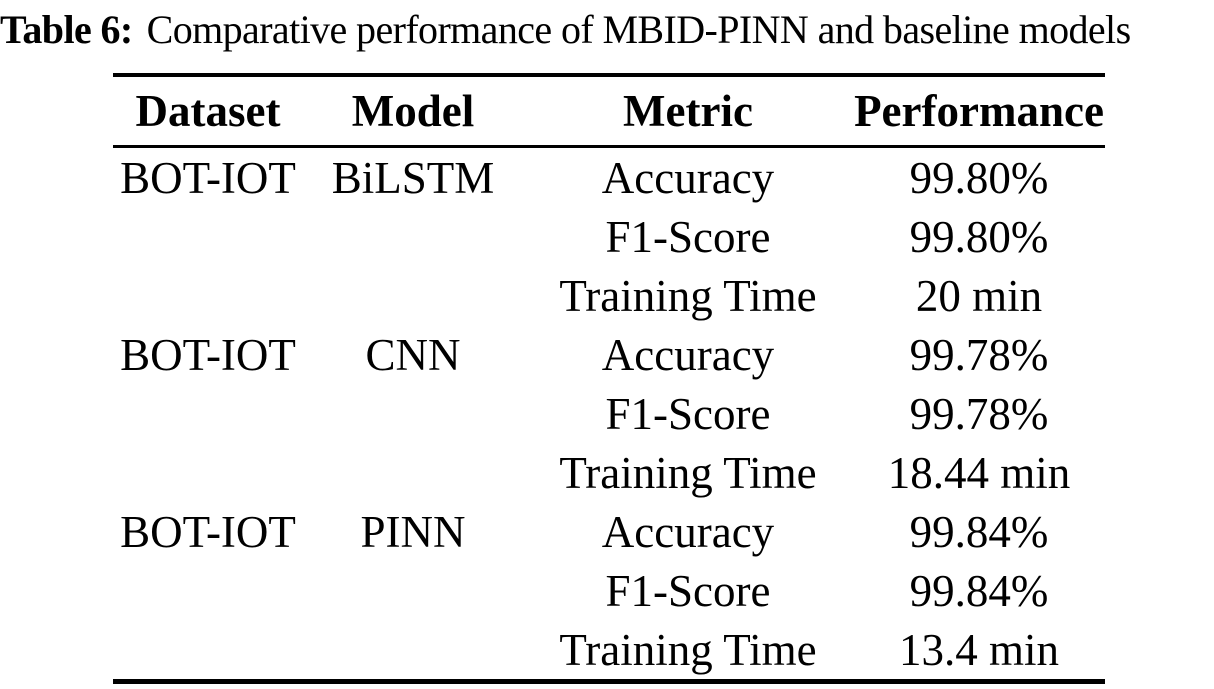 The height and width of the screenshot is (689, 1214). I want to click on table-row: F1-Score 99.84%, so click(609, 590).